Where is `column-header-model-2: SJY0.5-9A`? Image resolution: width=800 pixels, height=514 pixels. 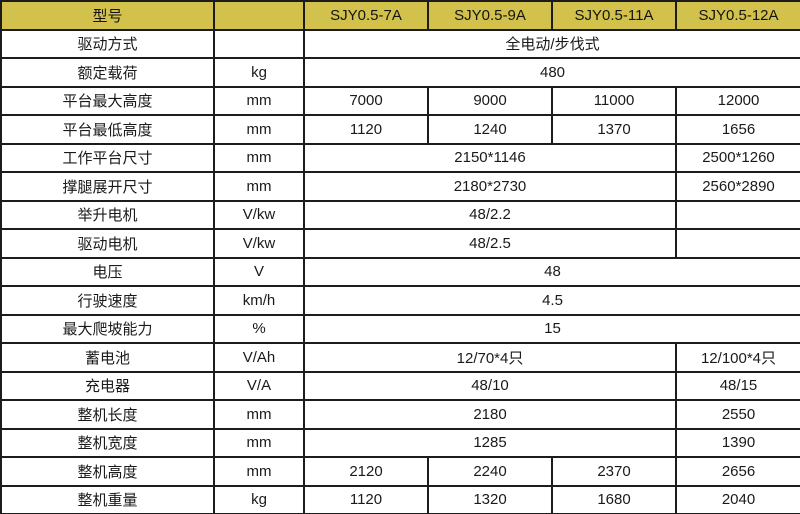 column-header-model-2: SJY0.5-9A is located at coordinates (490, 15).